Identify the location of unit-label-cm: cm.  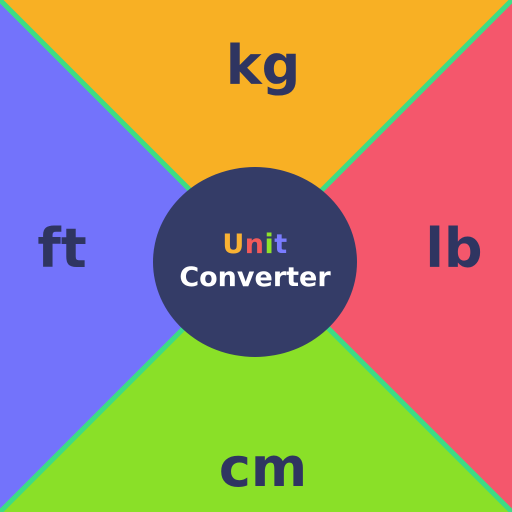
(263, 467).